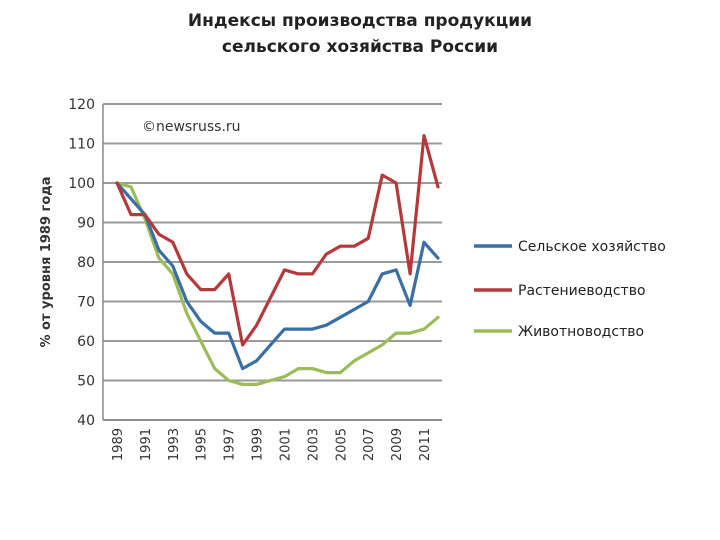 This screenshot has width=720, height=540. Describe the element at coordinates (313, 444) in the screenshot. I see `x-tick-label: 2003` at that location.